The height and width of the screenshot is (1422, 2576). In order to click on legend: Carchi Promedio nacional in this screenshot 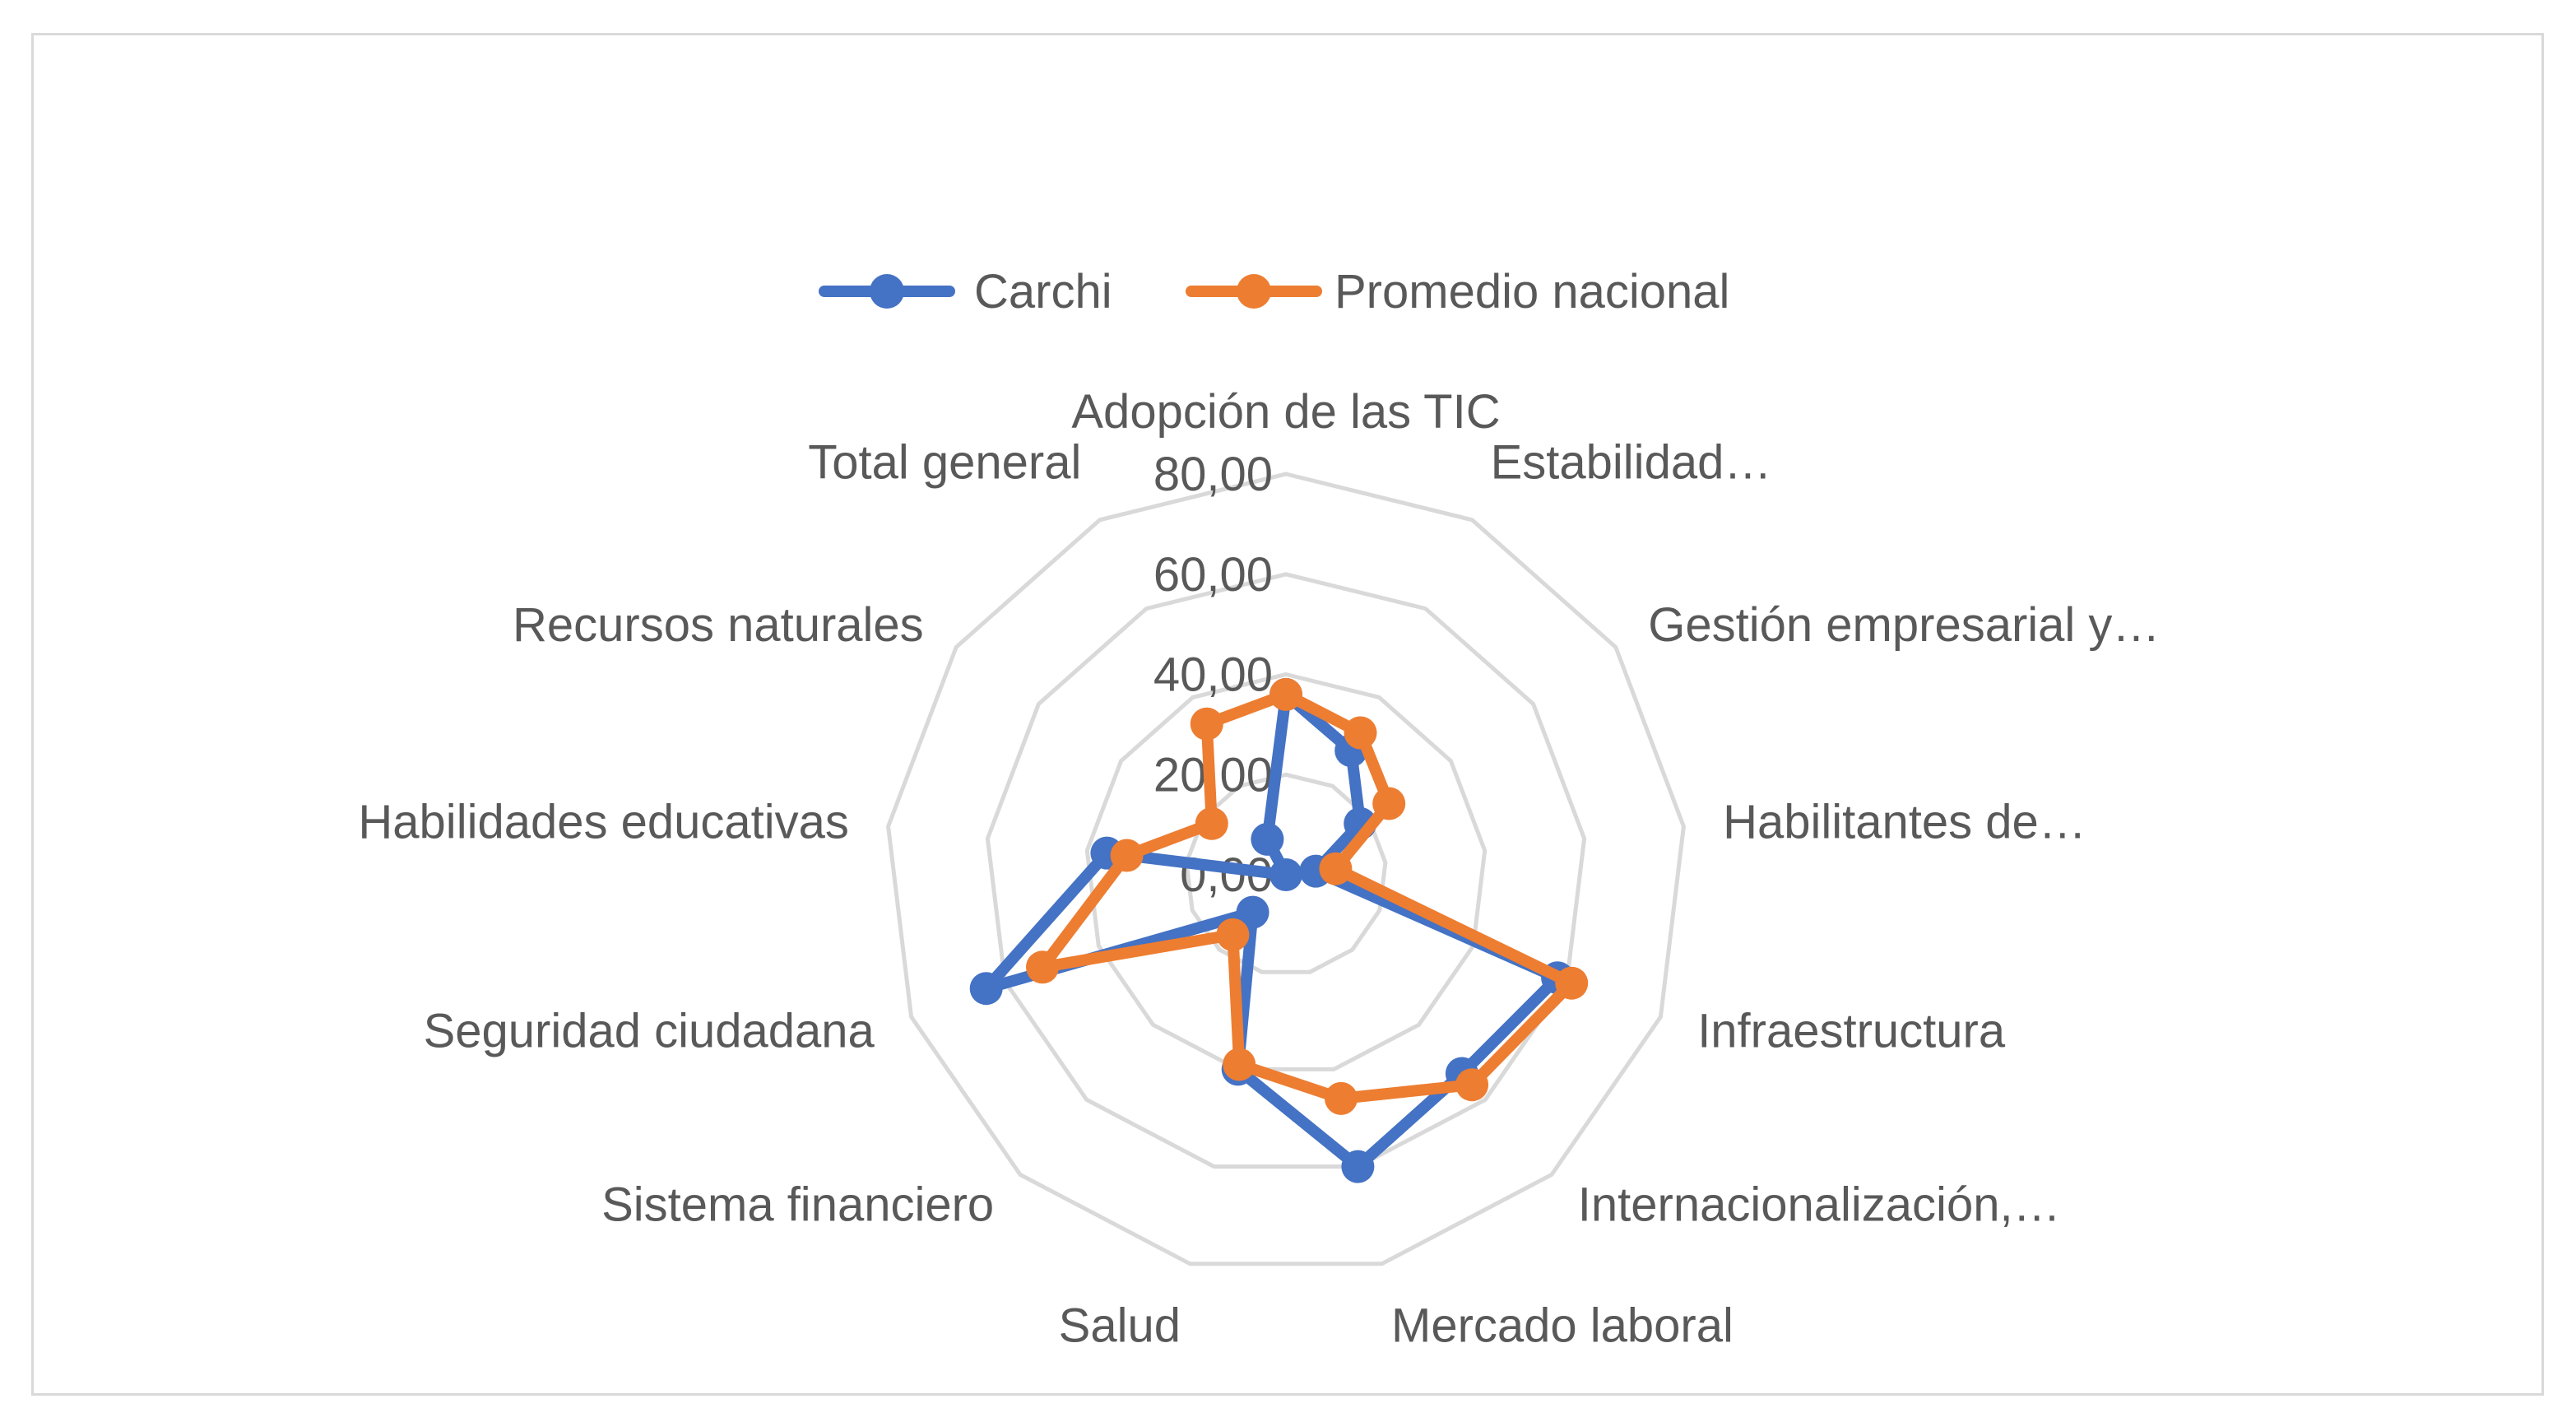, I will do `click(1274, 291)`.